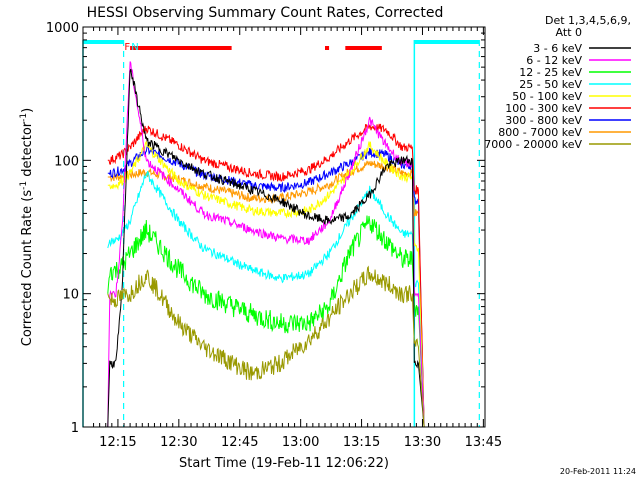  What do you see at coordinates (557, 48) in the screenshot?
I see `legend-label: 3 - 6 keV` at bounding box center [557, 48].